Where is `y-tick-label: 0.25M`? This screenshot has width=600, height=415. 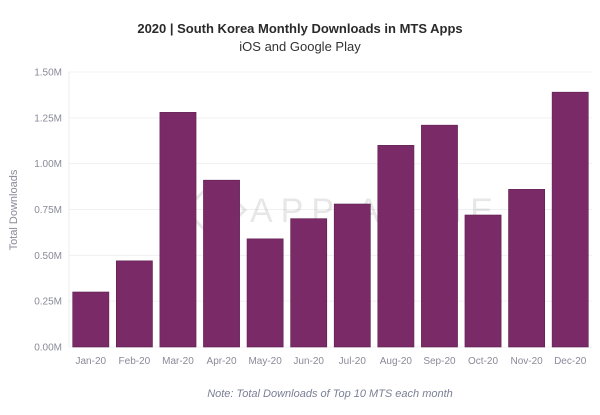
y-tick-label: 0.25M is located at coordinates (48, 302).